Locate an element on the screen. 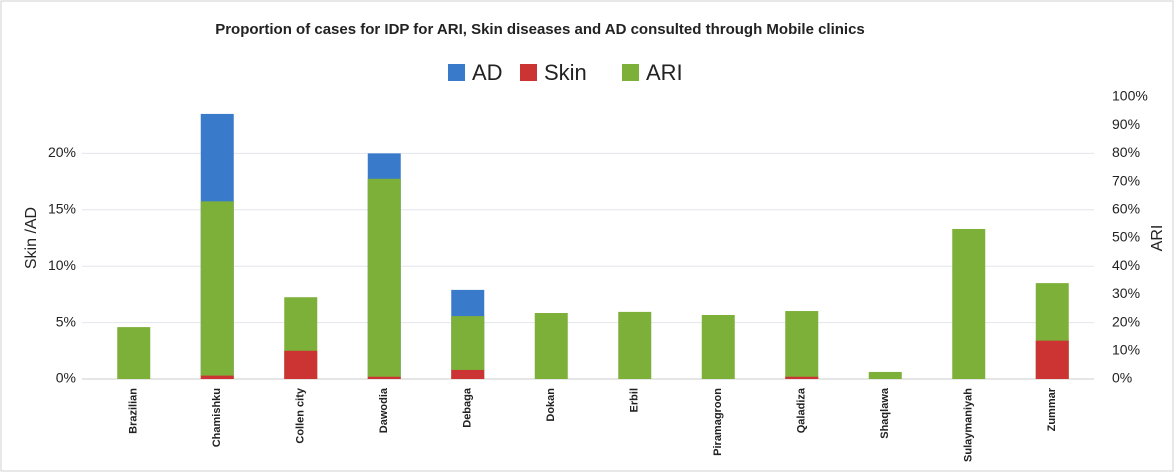 The width and height of the screenshot is (1174, 472). y2-tick-label: 30% is located at coordinates (1126, 293).